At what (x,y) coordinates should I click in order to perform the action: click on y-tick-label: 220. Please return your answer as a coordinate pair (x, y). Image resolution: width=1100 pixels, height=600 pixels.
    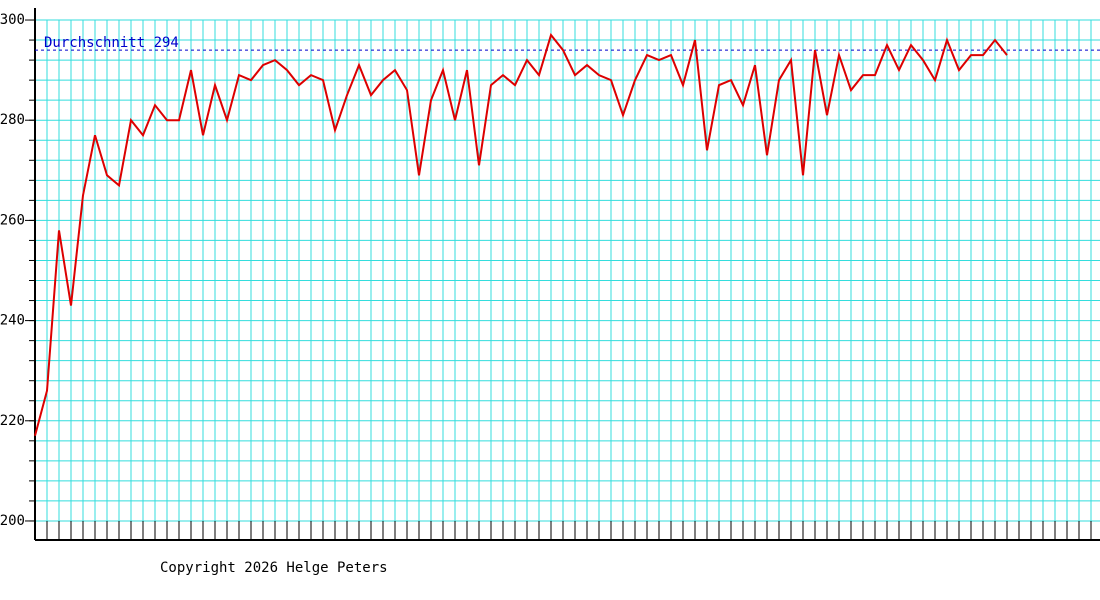
    Looking at the image, I should click on (12, 421).